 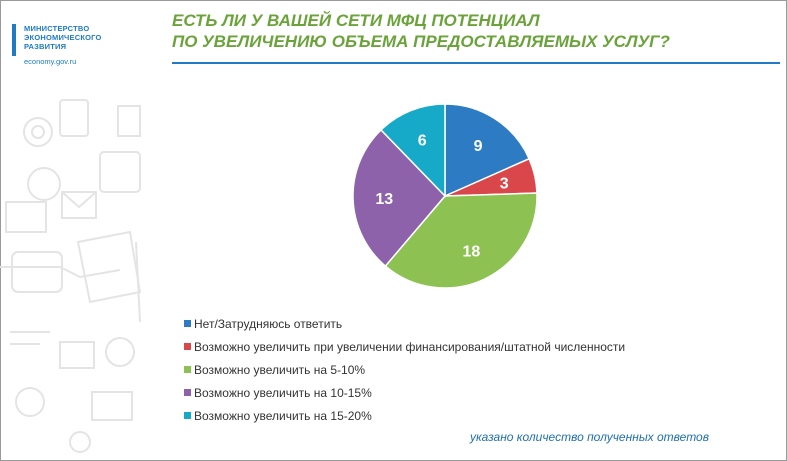 I want to click on title-underline, so click(x=476, y=63).